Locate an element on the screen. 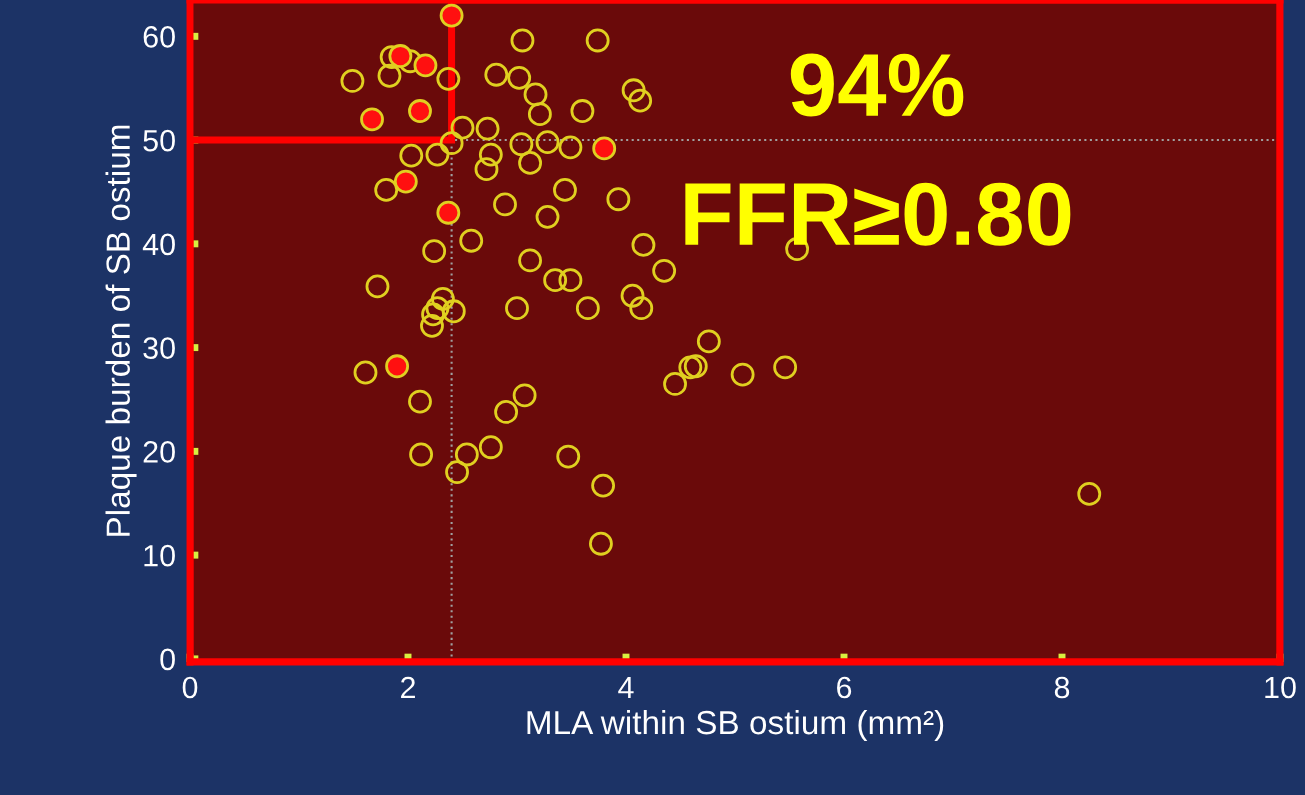 The height and width of the screenshot is (795, 1305). x-tick-label: 10 is located at coordinates (1280, 687).